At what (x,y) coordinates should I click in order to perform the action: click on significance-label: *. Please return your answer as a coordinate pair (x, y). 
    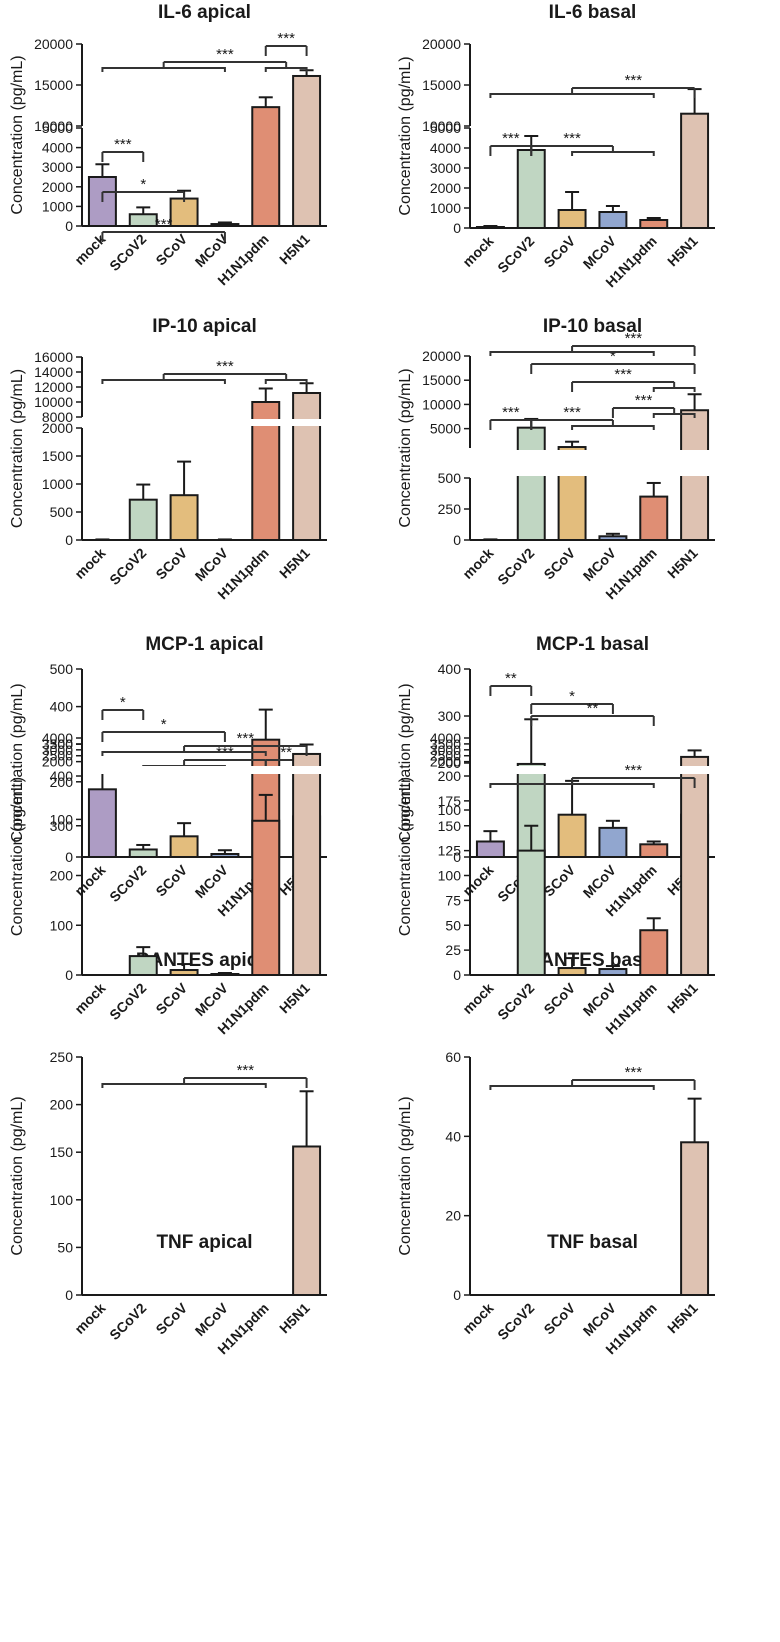
    Looking at the image, I should click on (572, 696).